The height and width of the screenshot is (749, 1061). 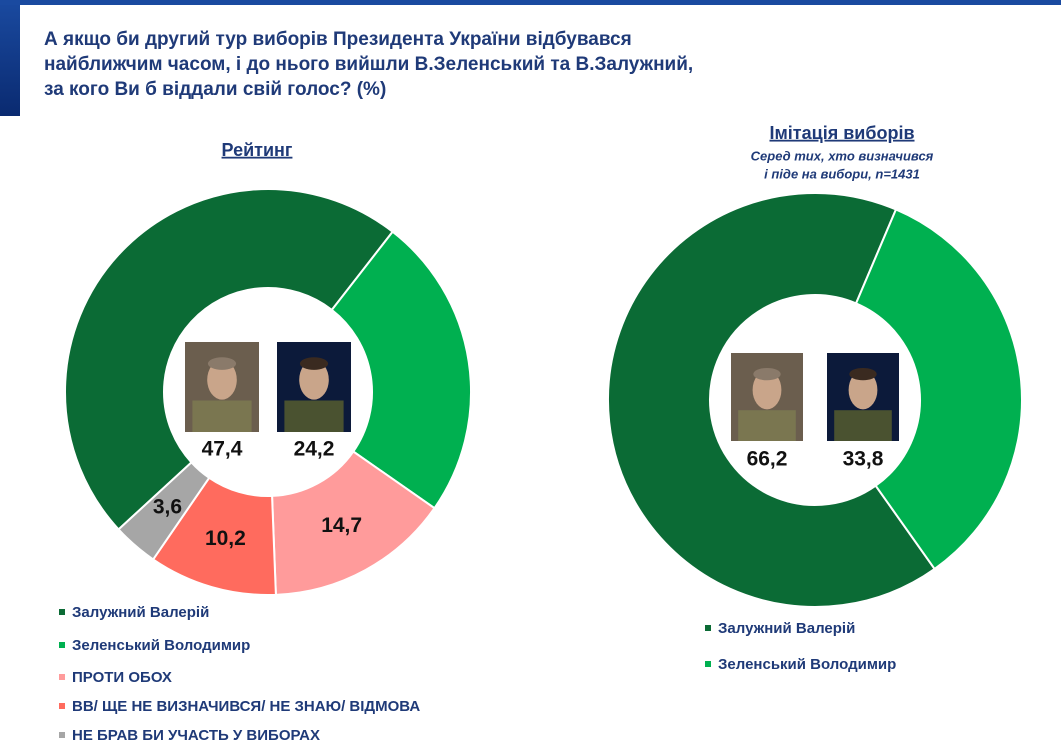 I want to click on value-label: 66,2, so click(x=767, y=459).